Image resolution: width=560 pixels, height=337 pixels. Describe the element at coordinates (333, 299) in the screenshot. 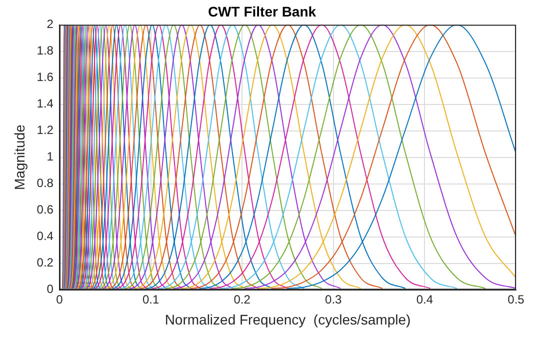

I see `x-tick-label: 0.3` at that location.